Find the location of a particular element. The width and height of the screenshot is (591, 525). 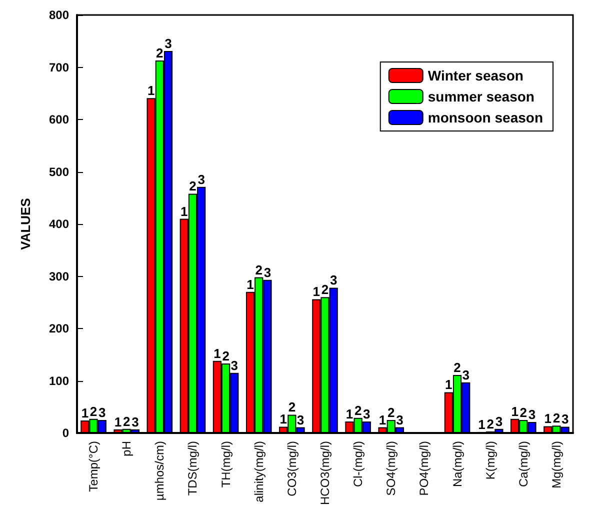

y-tick-label: 0 is located at coordinates (66, 433).